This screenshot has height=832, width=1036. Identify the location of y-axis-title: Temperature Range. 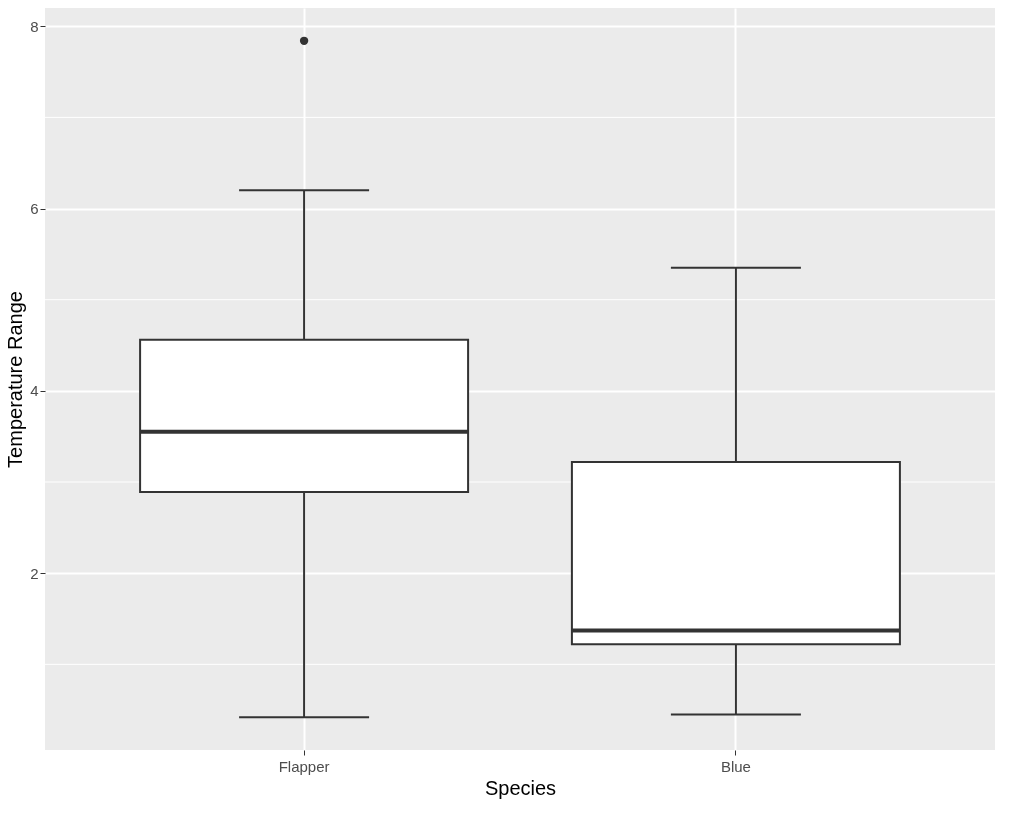
(15, 379).